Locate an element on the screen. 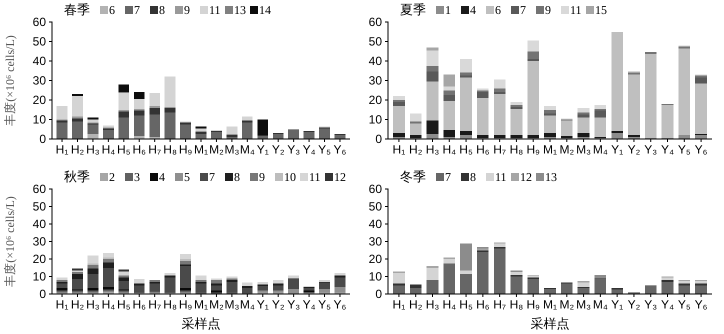  legend-label: 10 is located at coordinates (290, 177).